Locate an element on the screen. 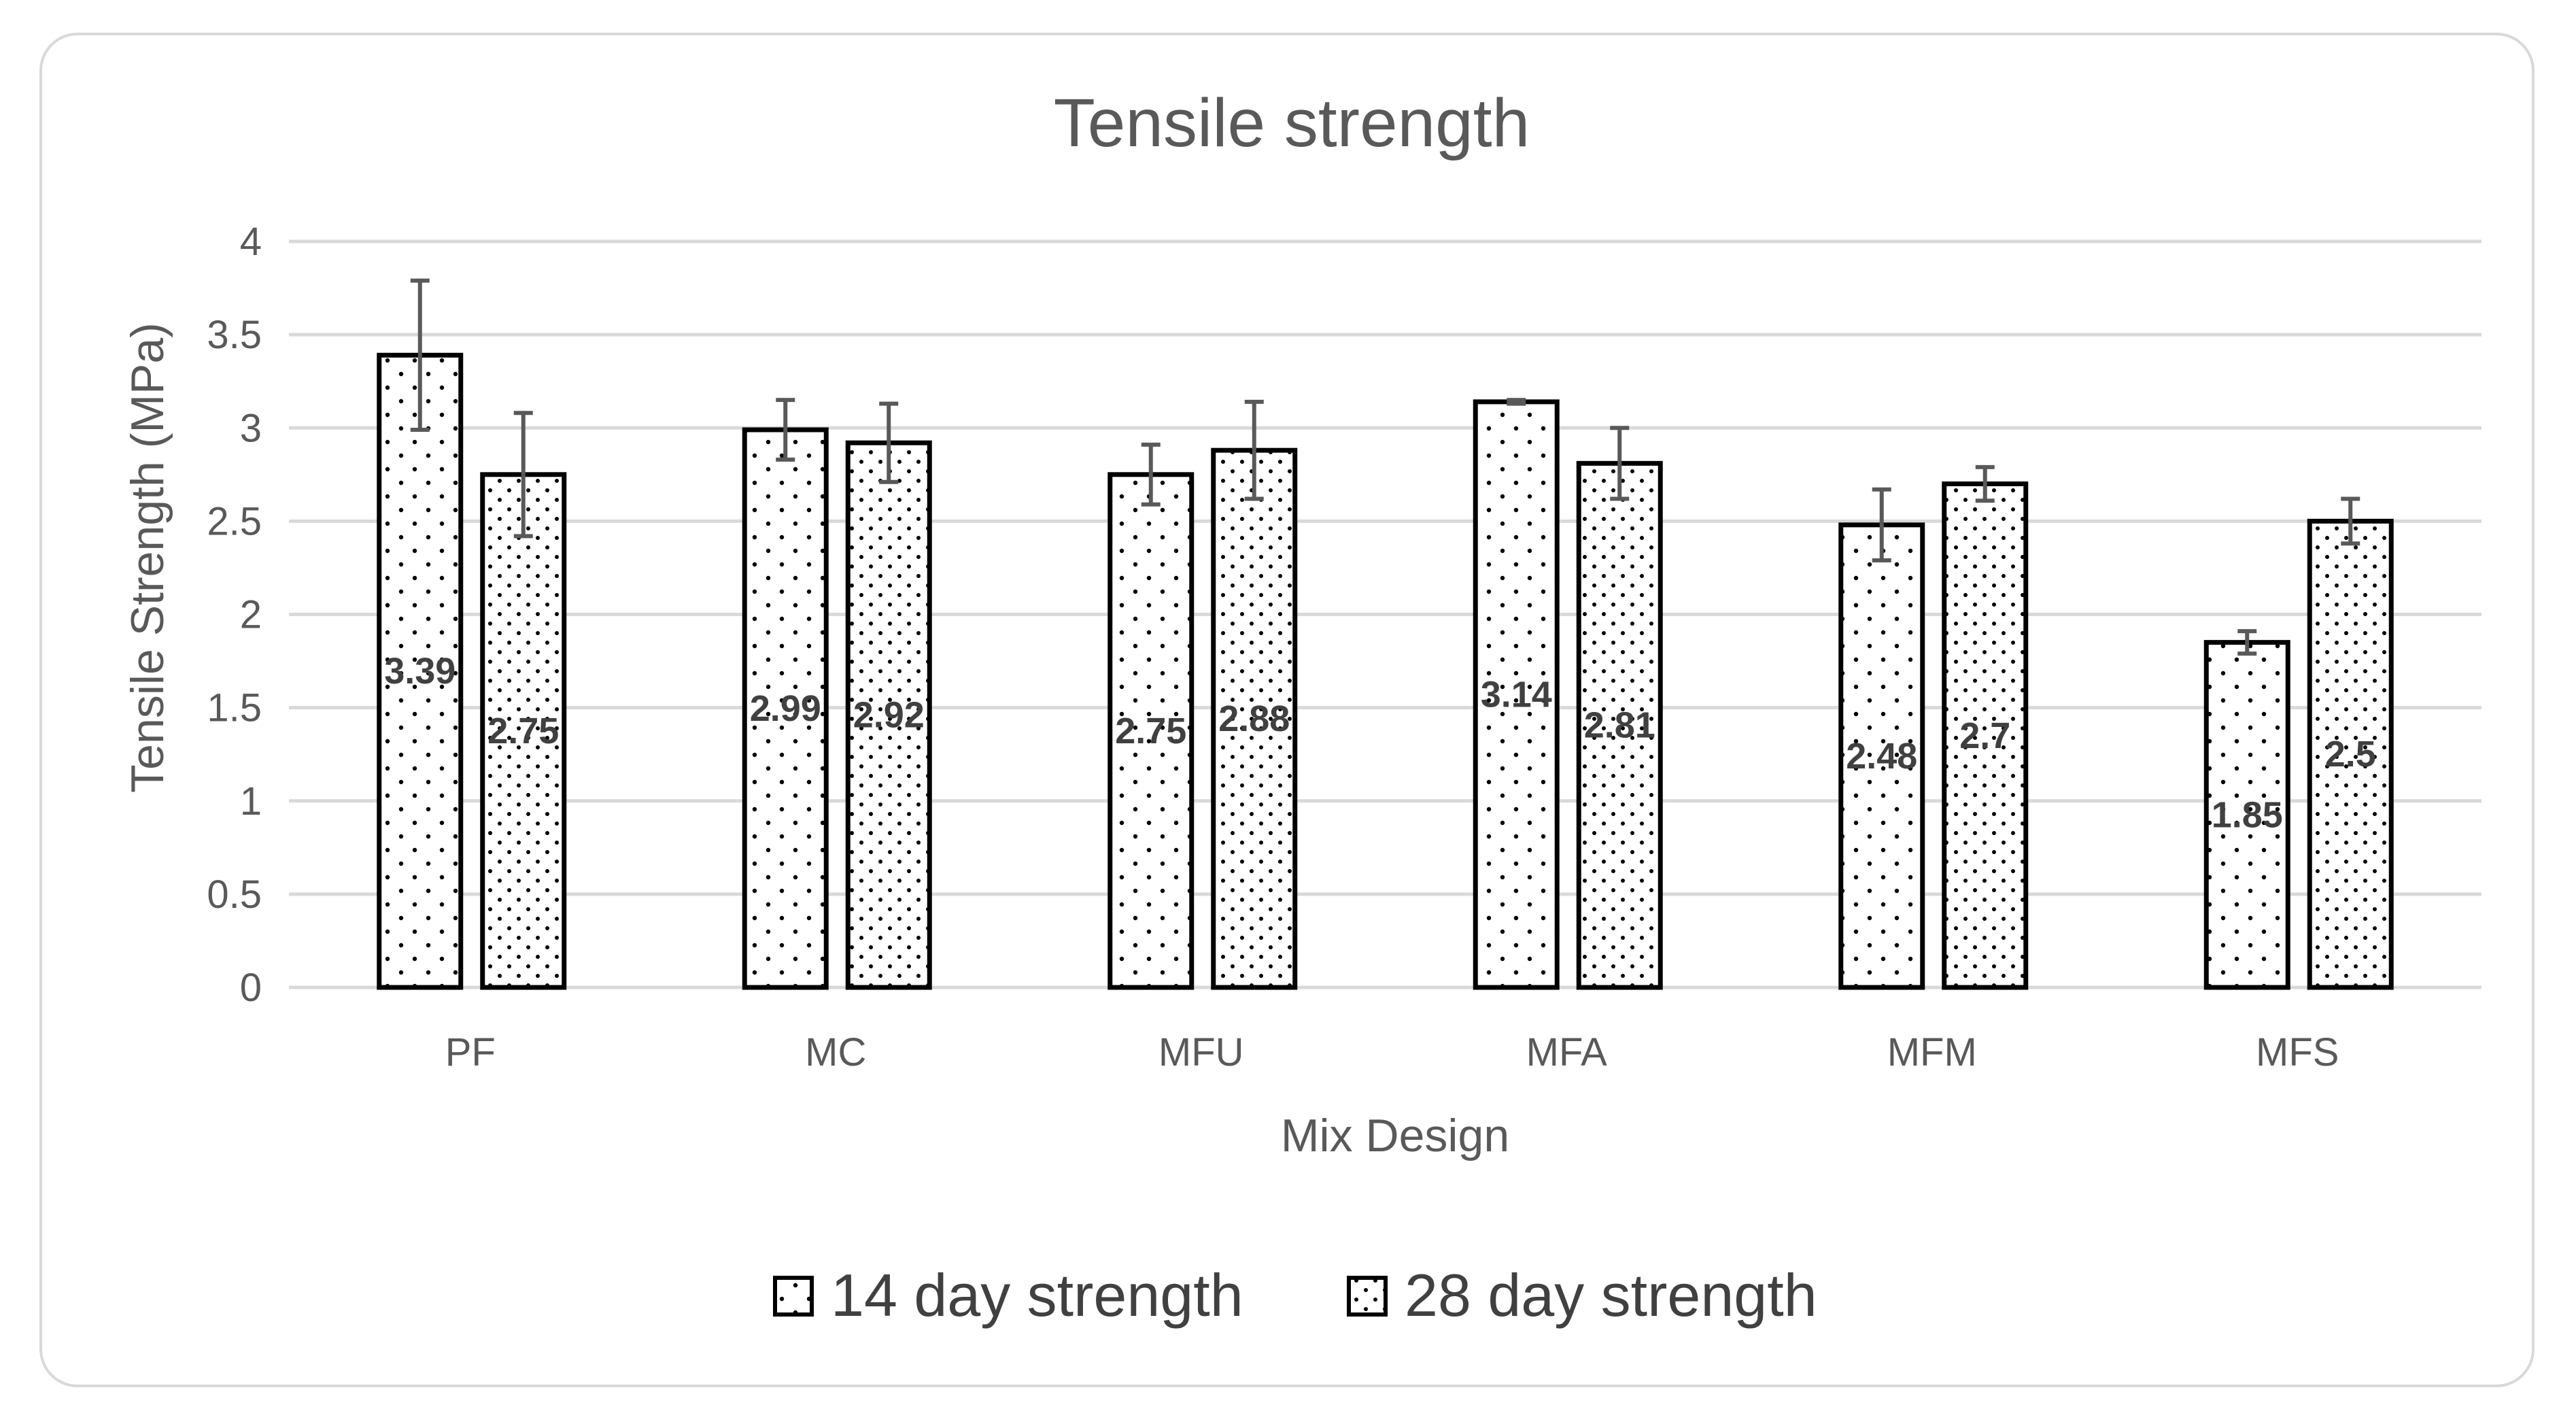  bar-14day-mc is located at coordinates (785, 708).